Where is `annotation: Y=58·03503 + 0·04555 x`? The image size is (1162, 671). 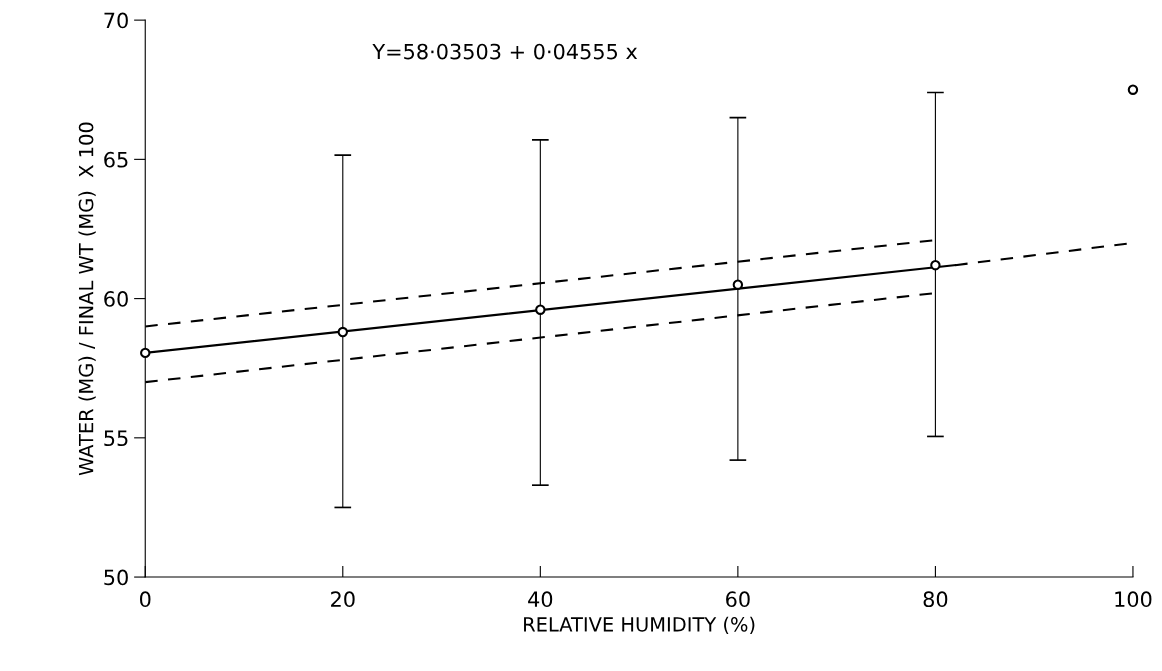
annotation: Y=58·03503 + 0·04555 x is located at coordinates (505, 51).